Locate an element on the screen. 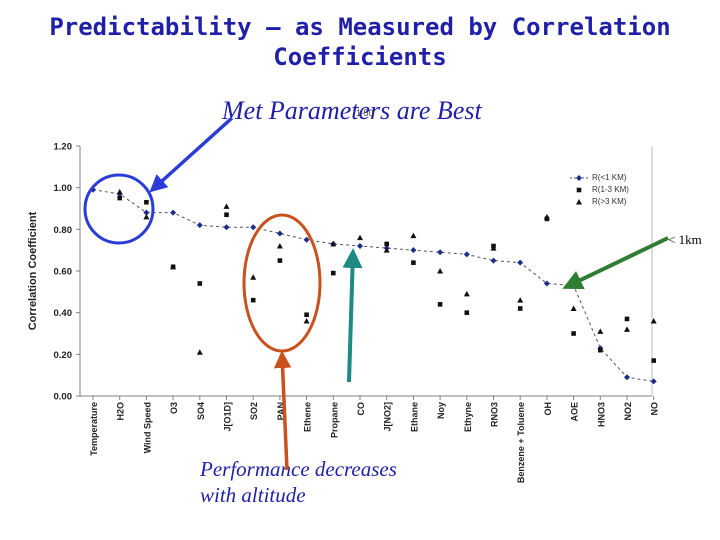 The height and width of the screenshot is (540, 720). x-tick-label: HNO3 is located at coordinates (601, 414).